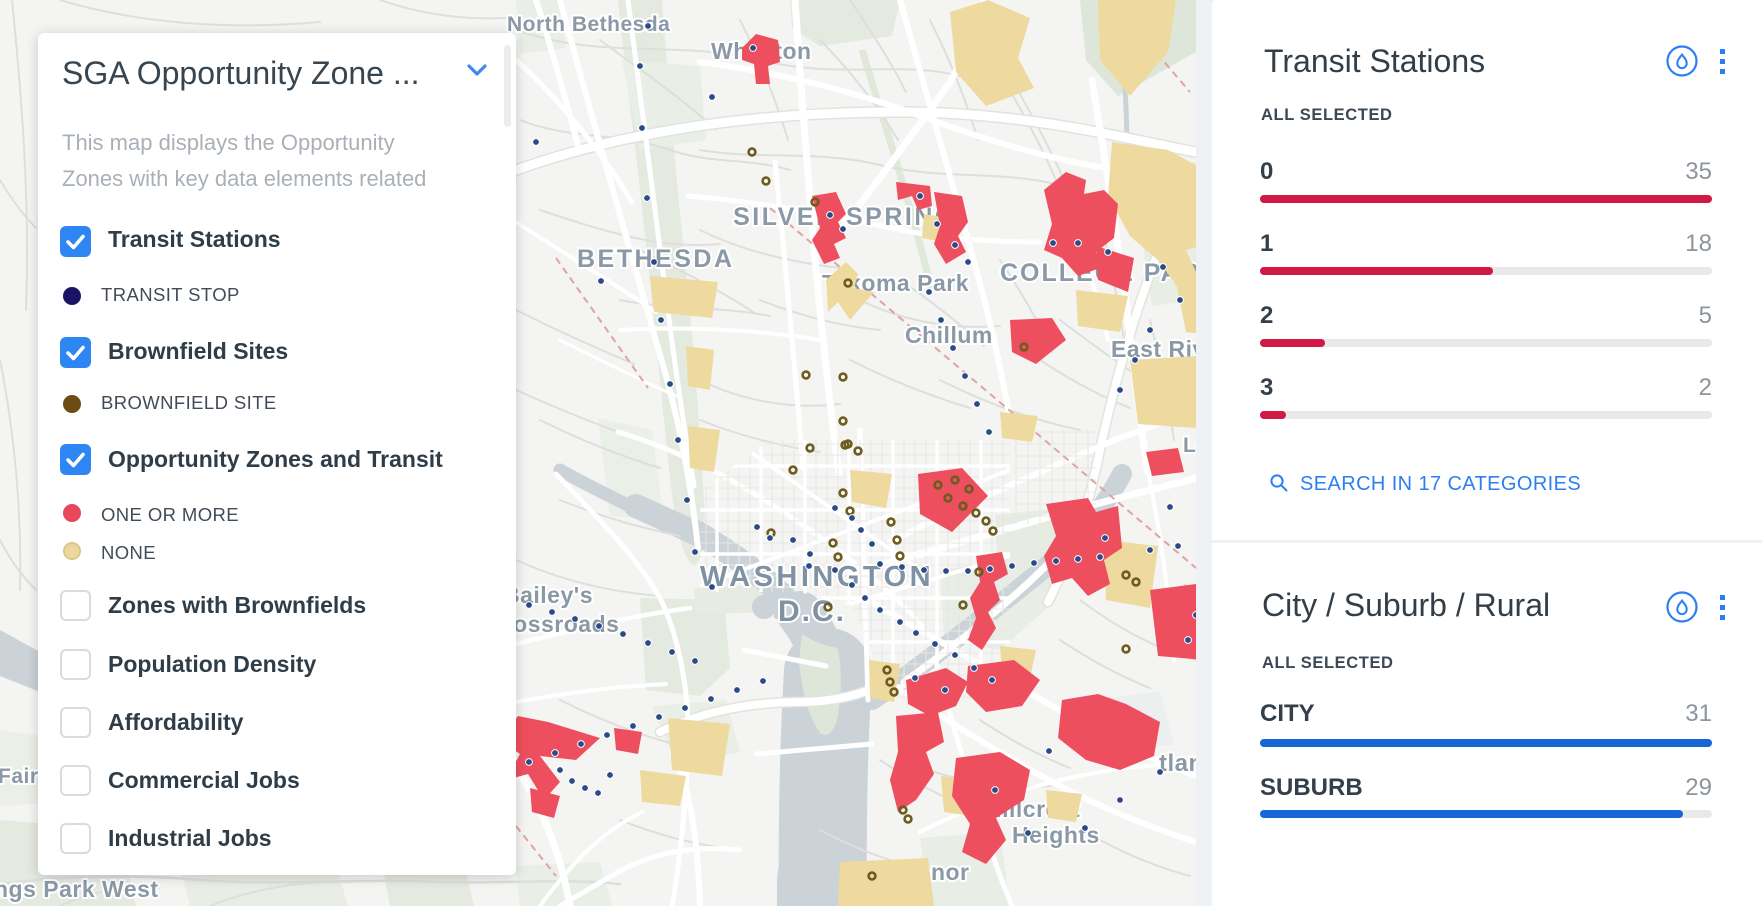  Describe the element at coordinates (1189, 445) in the screenshot. I see `svg-text: Landover` at that location.